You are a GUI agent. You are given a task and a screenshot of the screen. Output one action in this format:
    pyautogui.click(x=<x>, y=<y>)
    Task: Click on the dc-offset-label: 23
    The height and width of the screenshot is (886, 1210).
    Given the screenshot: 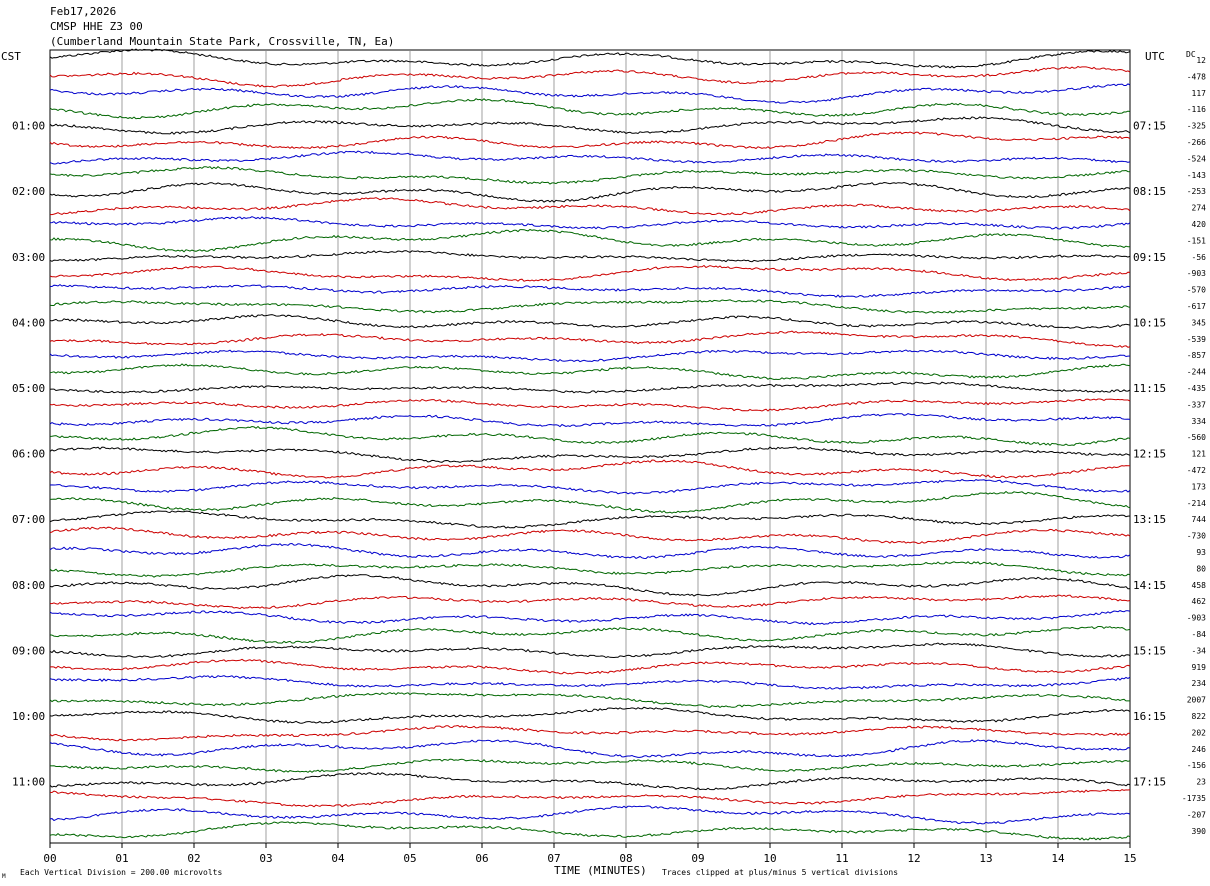 What is the action you would take?
    pyautogui.click(x=1201, y=782)
    